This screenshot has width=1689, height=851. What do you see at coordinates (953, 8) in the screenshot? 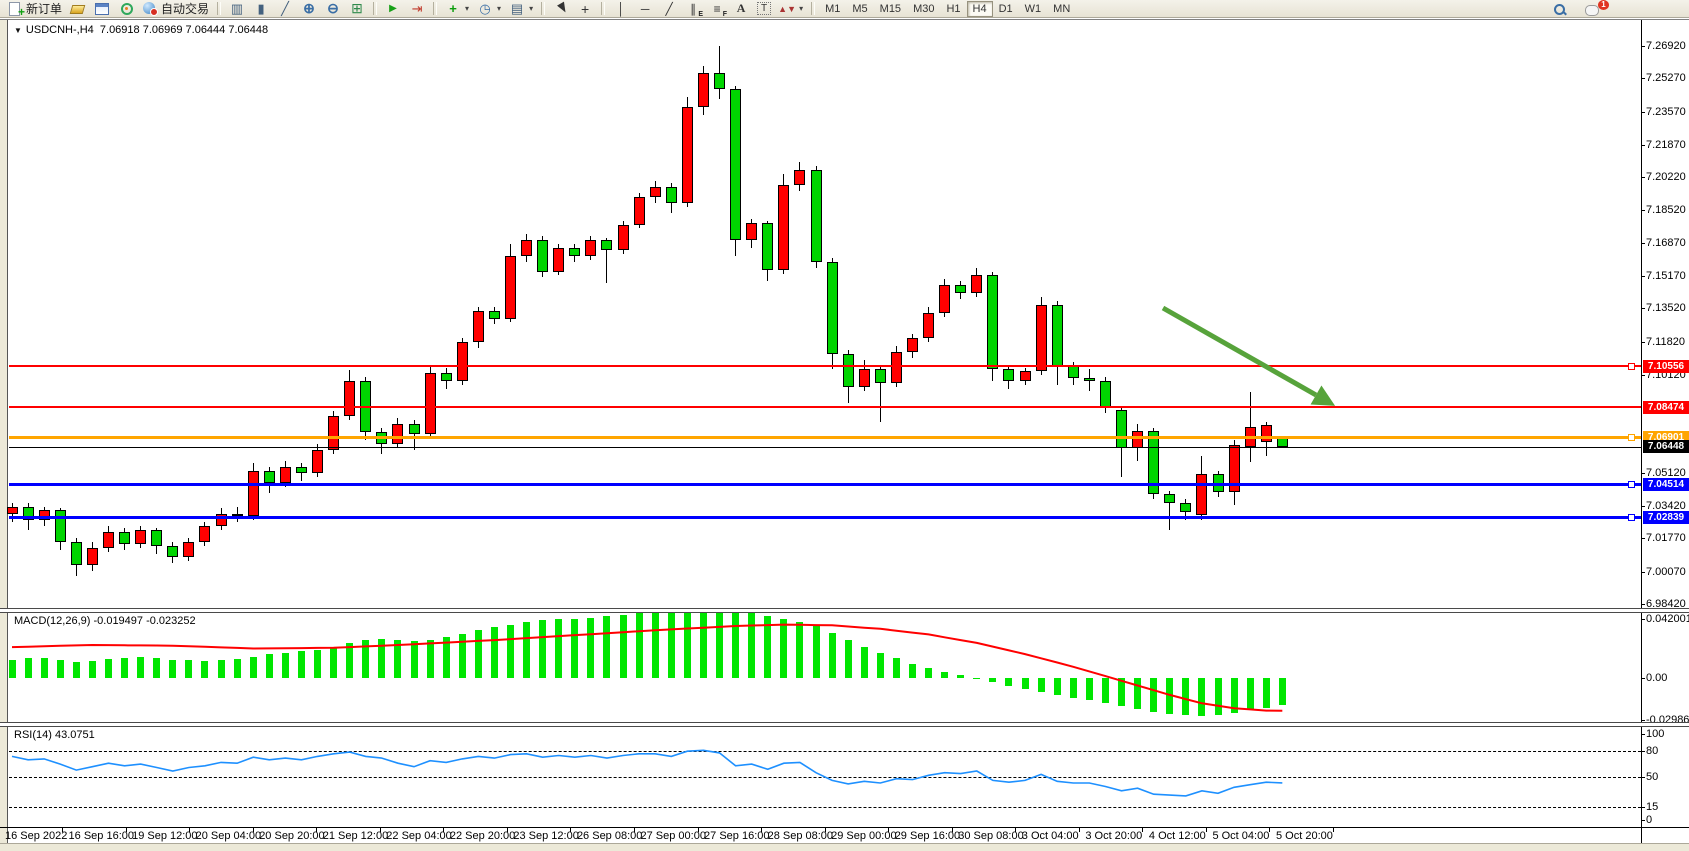
I see `period-button-h1: H1` at bounding box center [953, 8].